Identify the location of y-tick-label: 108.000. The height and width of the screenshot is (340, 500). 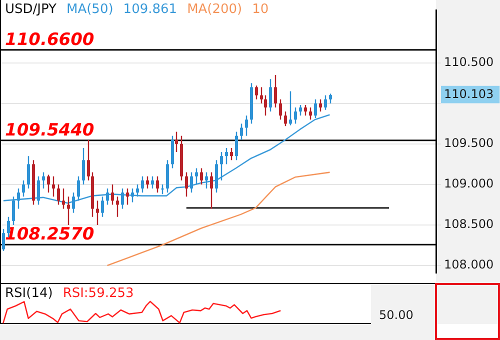
(469, 265).